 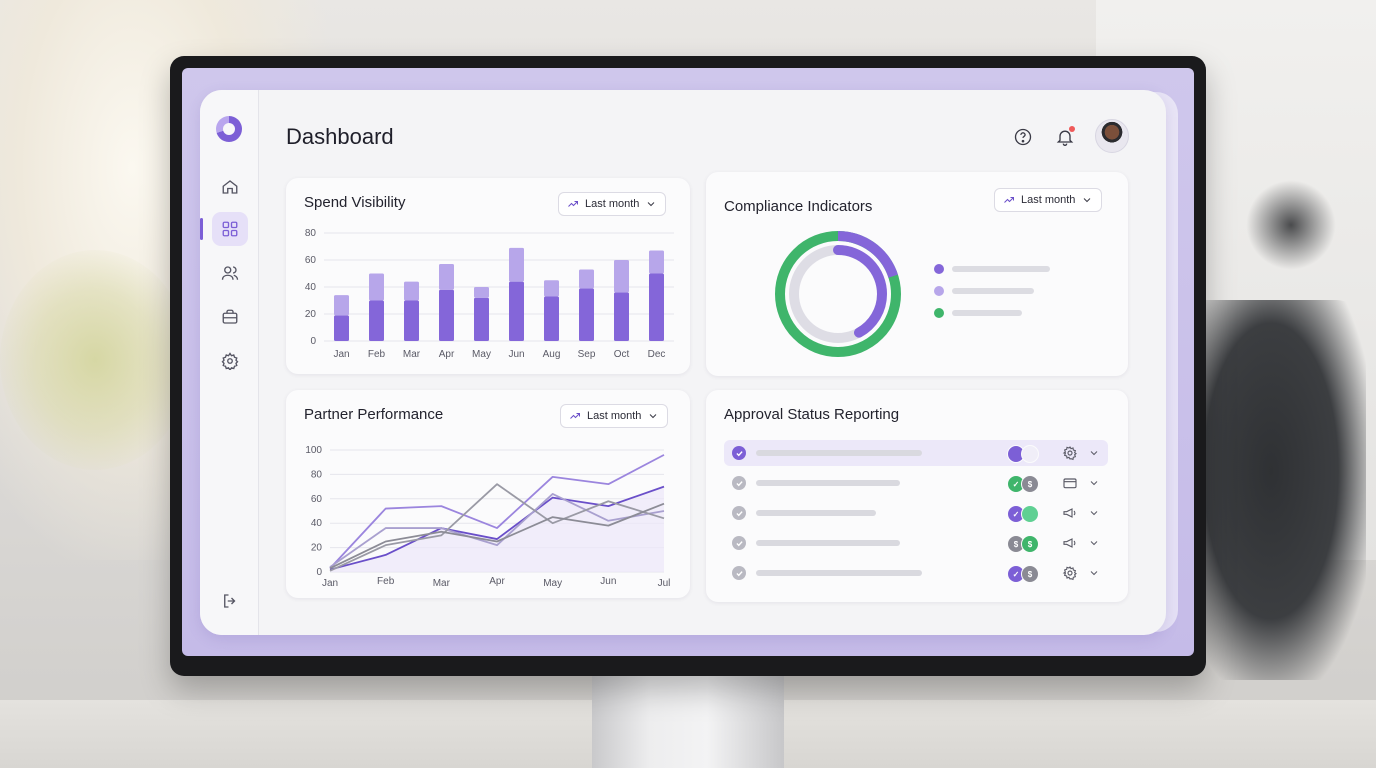 I want to click on status-badges: ✓, so click(x=1023, y=514).